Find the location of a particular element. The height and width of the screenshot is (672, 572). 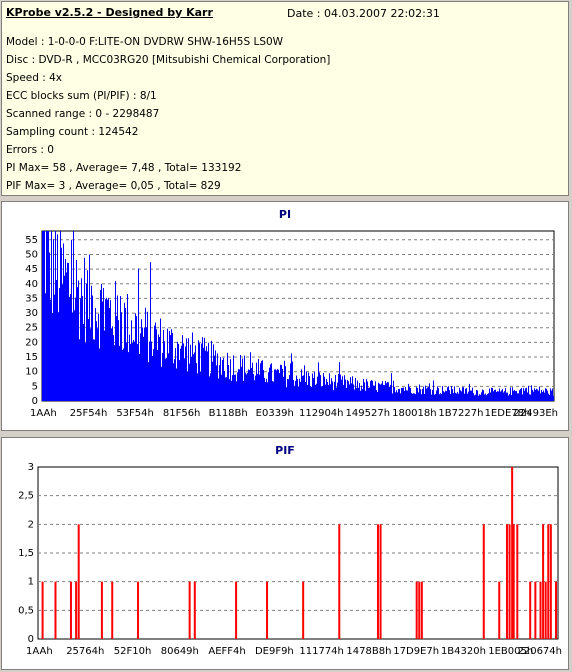

pif-y-tick-label: 1,5 is located at coordinates (26, 553).